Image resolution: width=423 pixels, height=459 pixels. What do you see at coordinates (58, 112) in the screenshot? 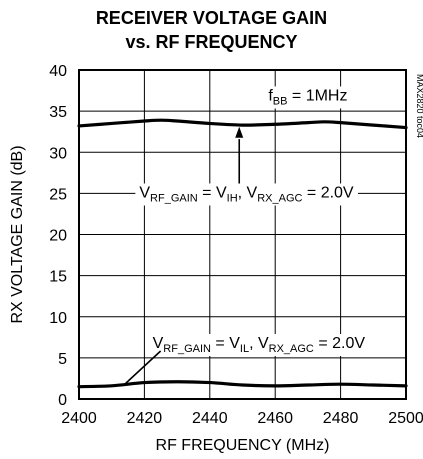
I see `y-tick-label: 35` at bounding box center [58, 112].